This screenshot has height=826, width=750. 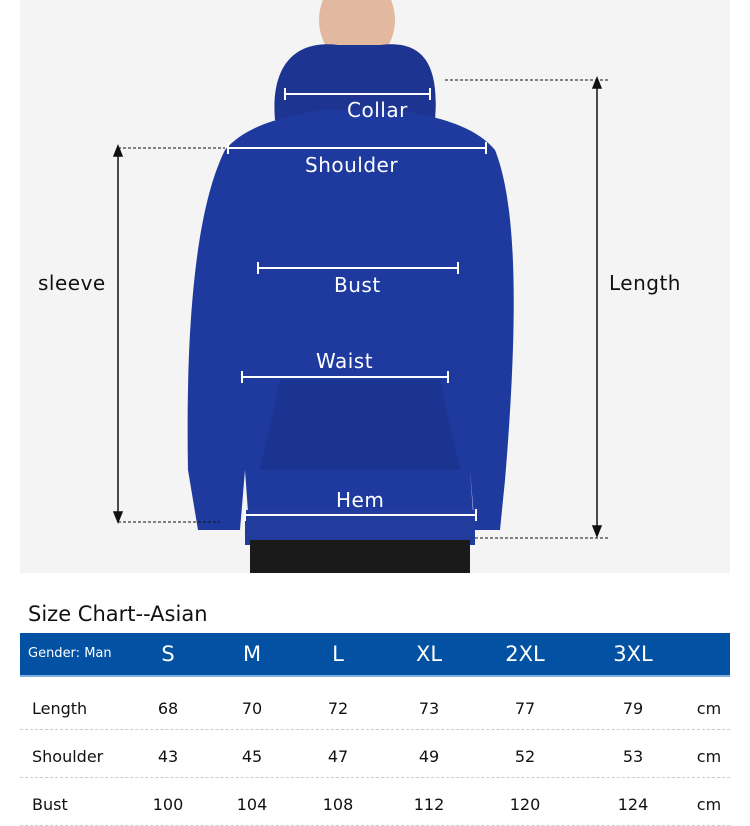 I want to click on row-value: 108, so click(x=338, y=804).